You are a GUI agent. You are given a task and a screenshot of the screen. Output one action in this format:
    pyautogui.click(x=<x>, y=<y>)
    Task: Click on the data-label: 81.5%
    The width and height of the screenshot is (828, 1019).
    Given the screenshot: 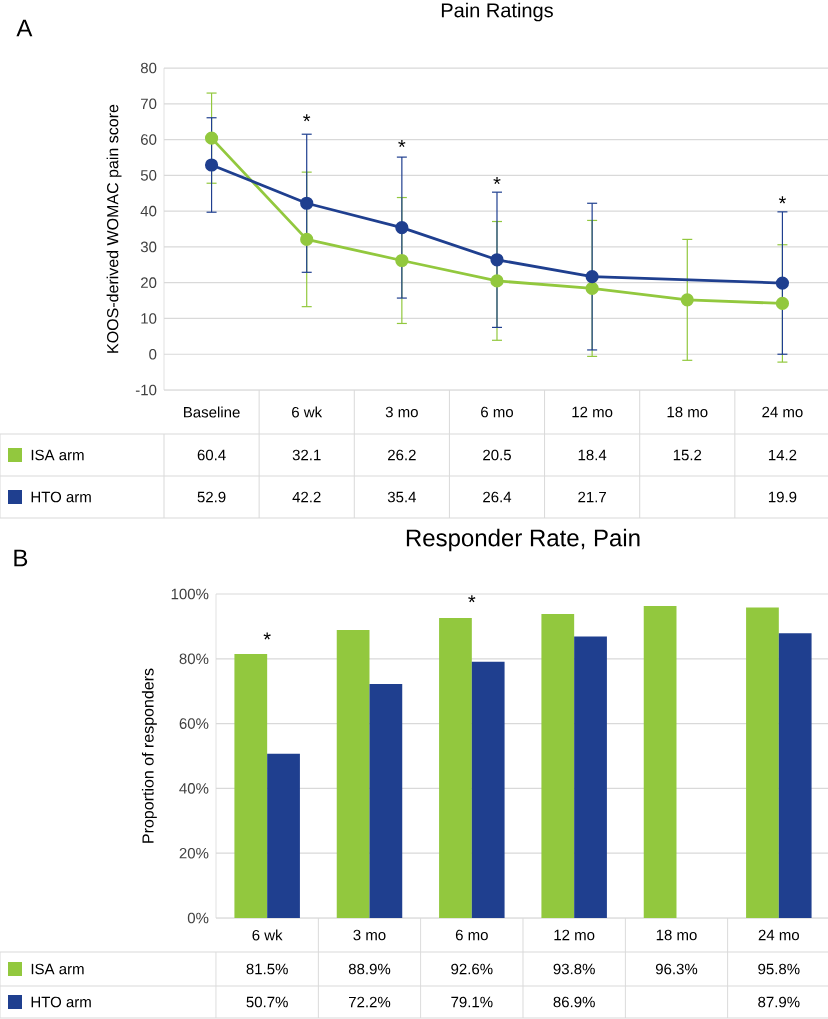 What is the action you would take?
    pyautogui.click(x=267, y=969)
    